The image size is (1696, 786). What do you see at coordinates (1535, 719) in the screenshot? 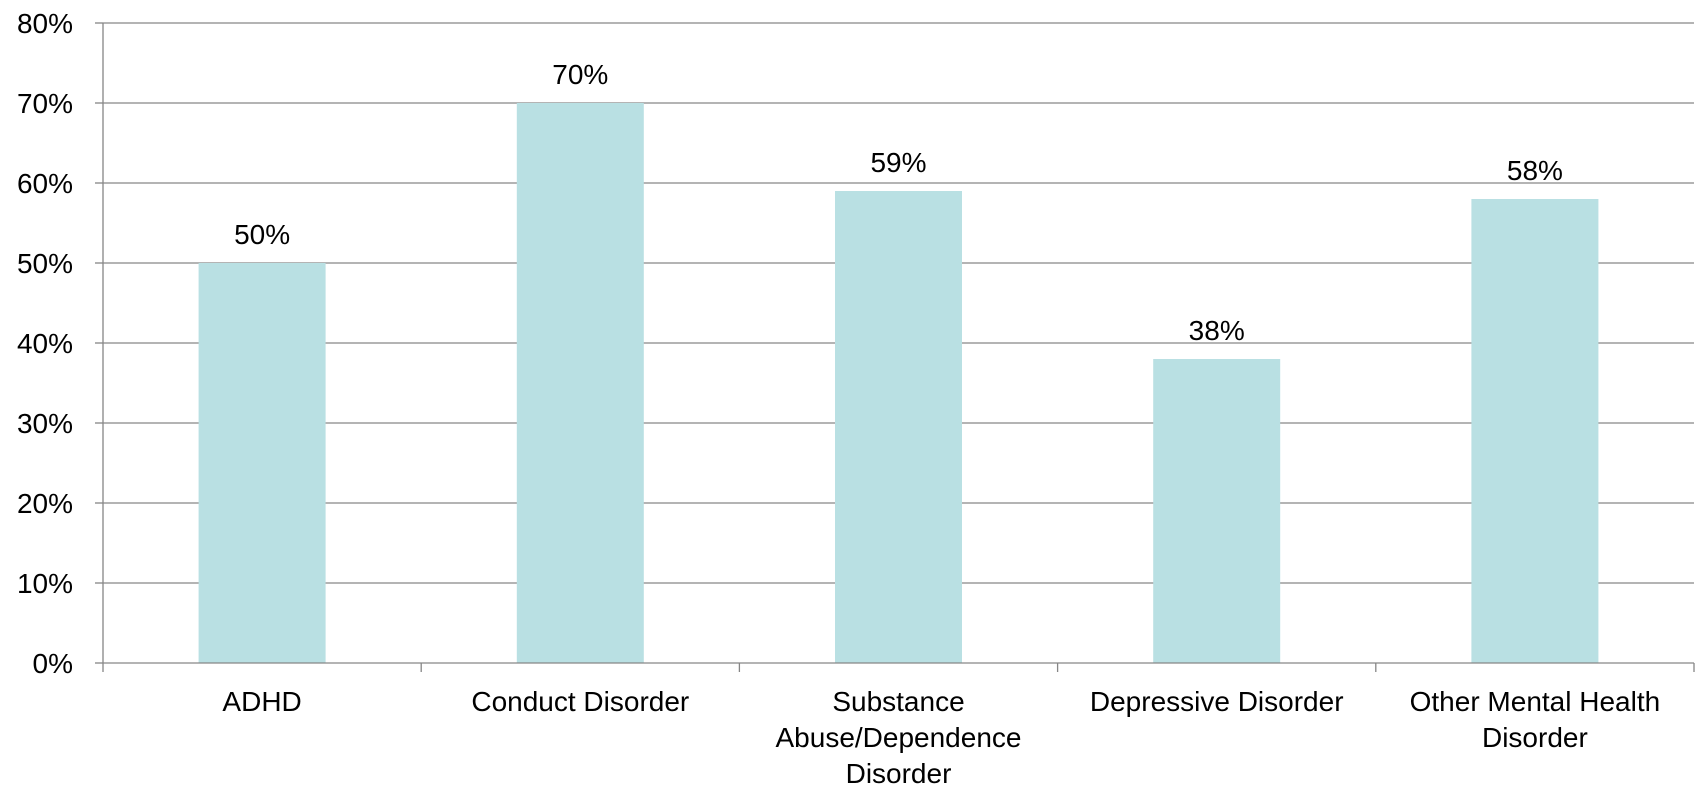
I see `x-category-label: Other Mental Health Disorder` at bounding box center [1535, 719].